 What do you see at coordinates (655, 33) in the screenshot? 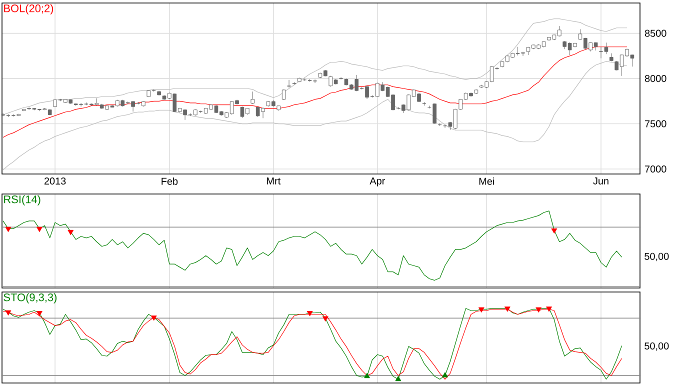
I see `y-tick-label: 8500` at bounding box center [655, 33].